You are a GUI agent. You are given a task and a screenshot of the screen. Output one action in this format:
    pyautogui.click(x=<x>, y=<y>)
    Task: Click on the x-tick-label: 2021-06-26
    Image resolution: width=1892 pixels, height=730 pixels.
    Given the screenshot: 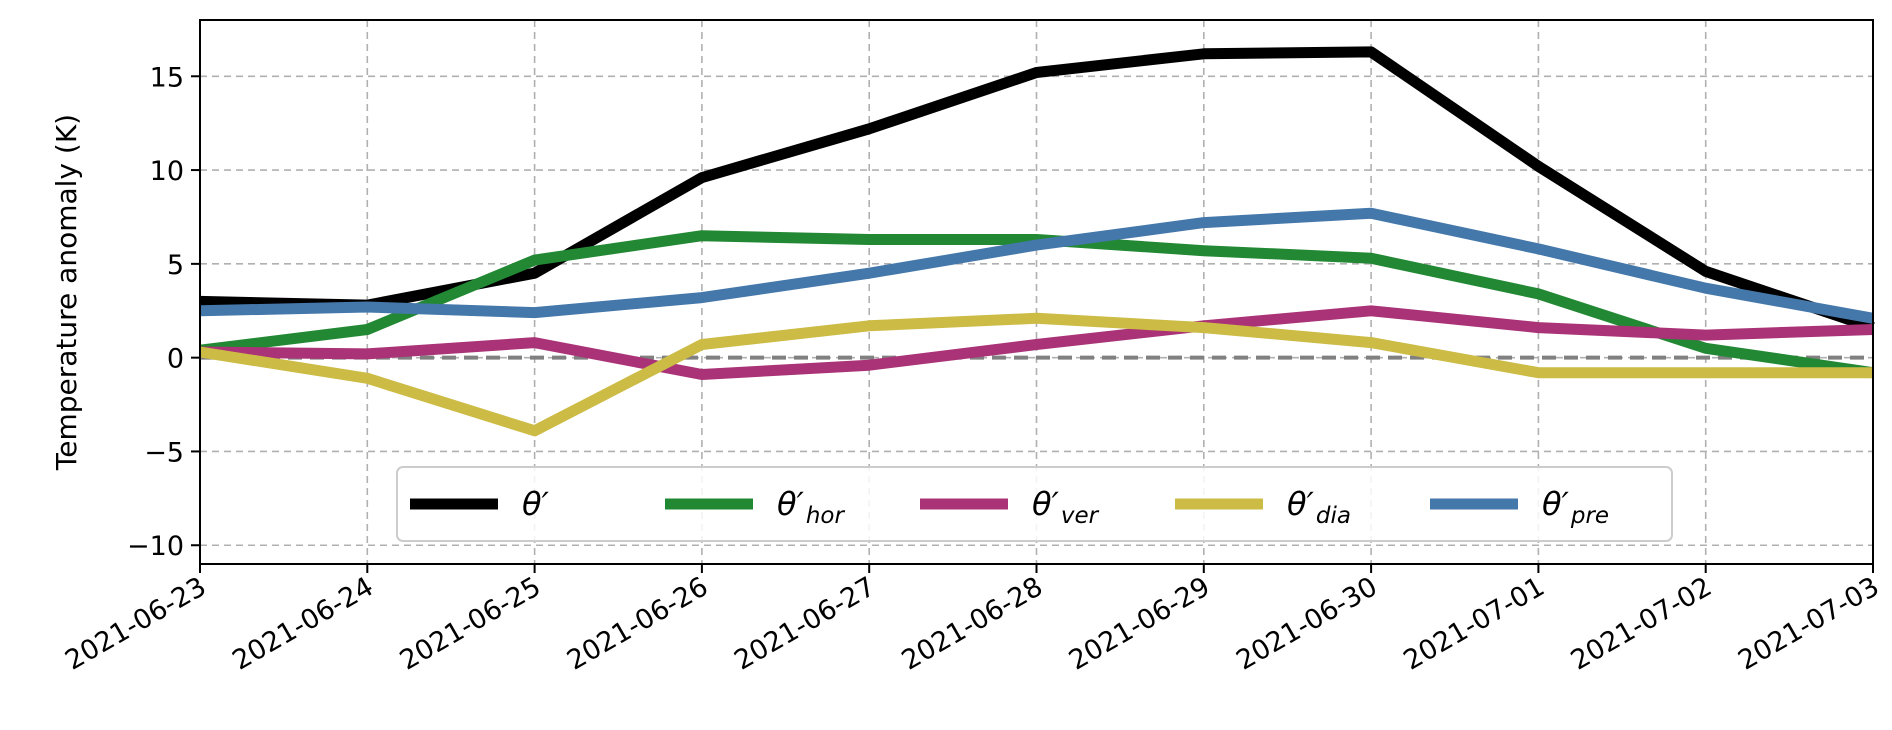 What is the action you would take?
    pyautogui.click(x=637, y=623)
    